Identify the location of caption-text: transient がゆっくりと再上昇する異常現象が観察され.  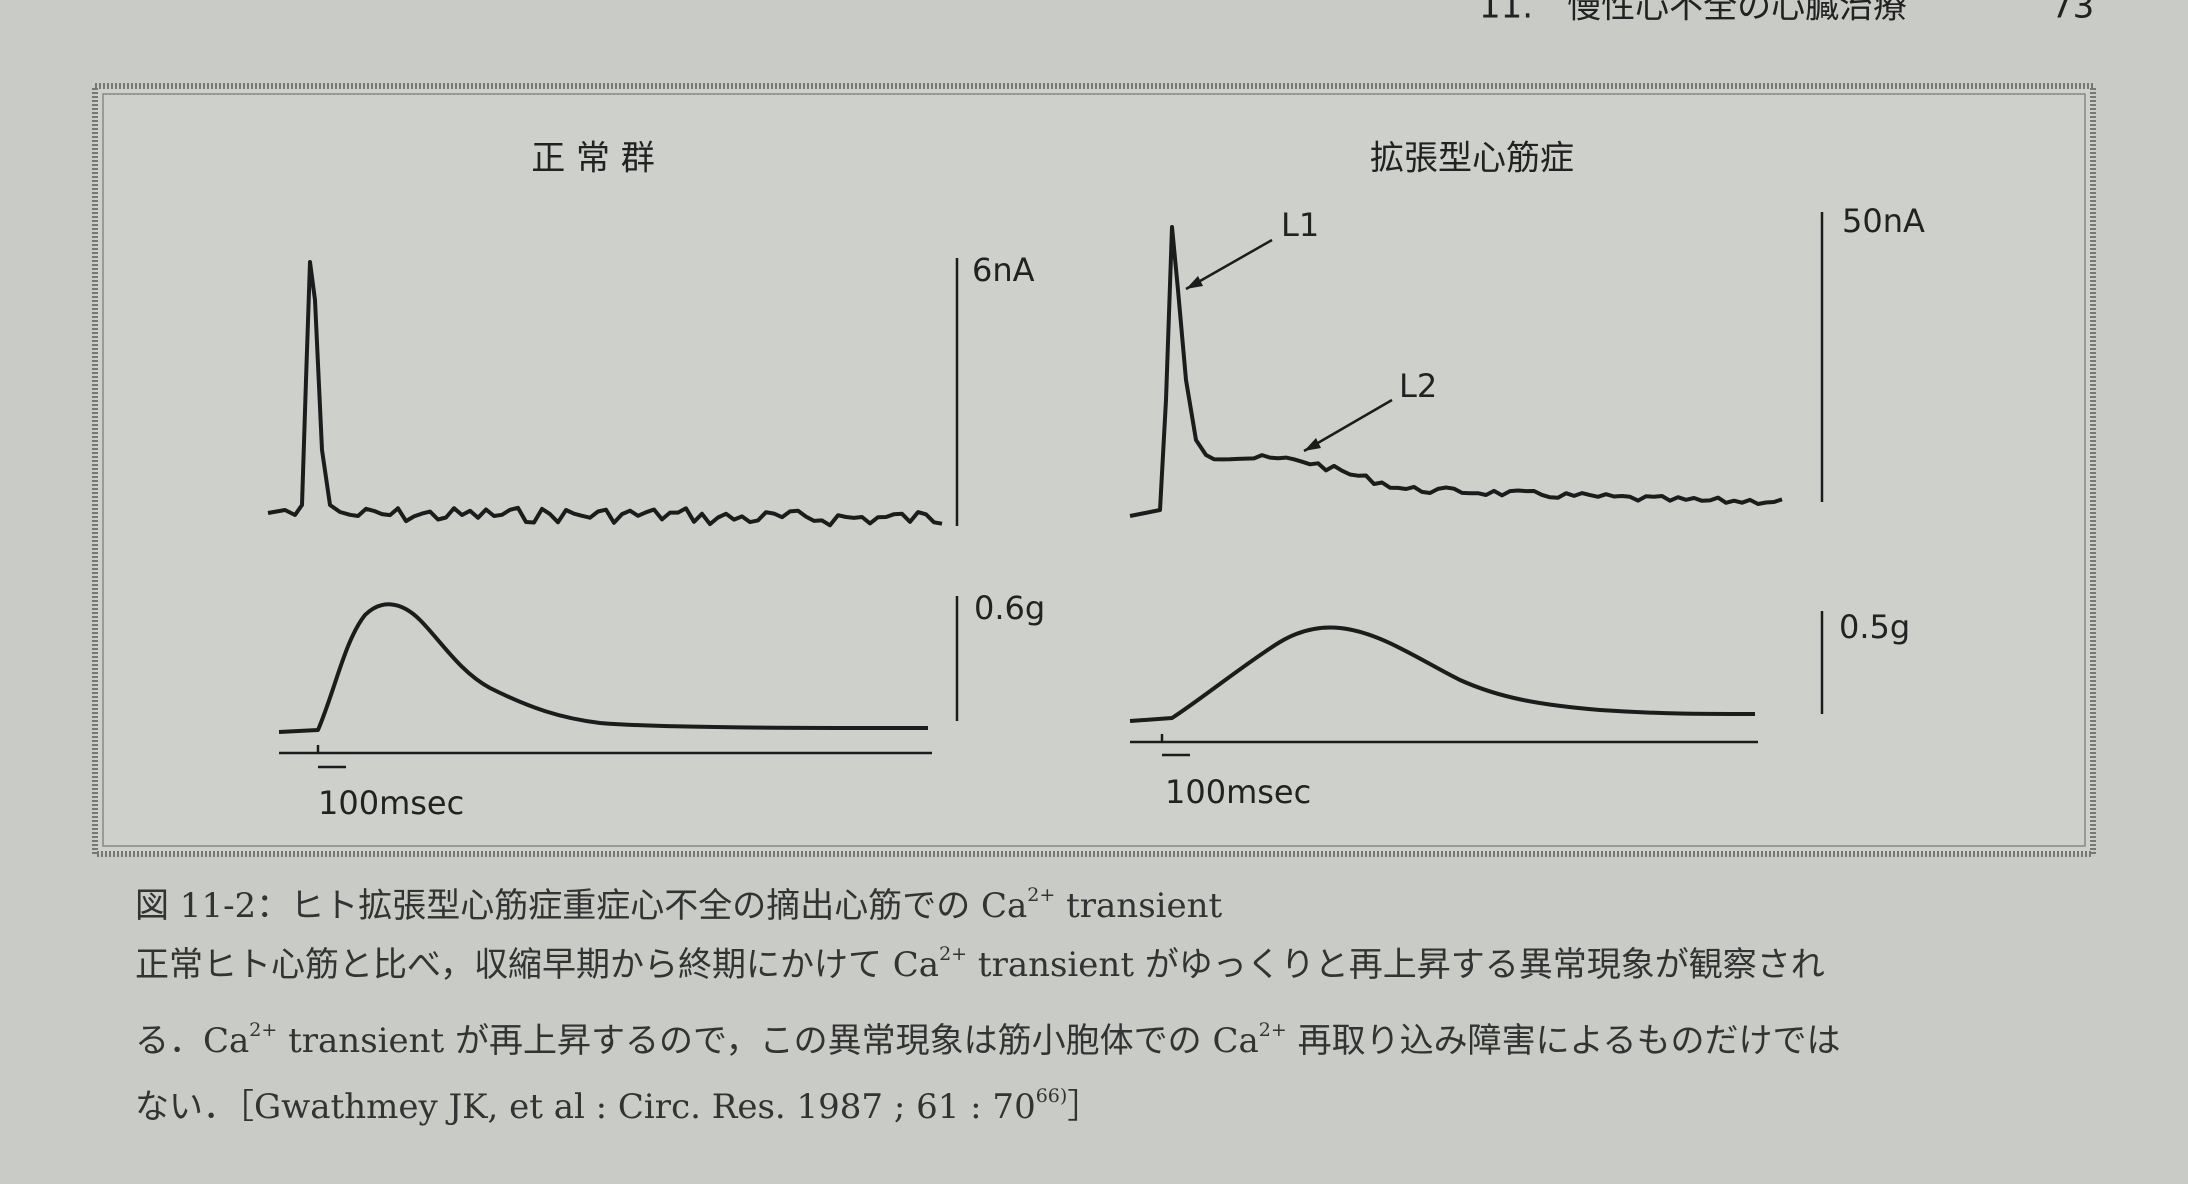
(1396, 965).